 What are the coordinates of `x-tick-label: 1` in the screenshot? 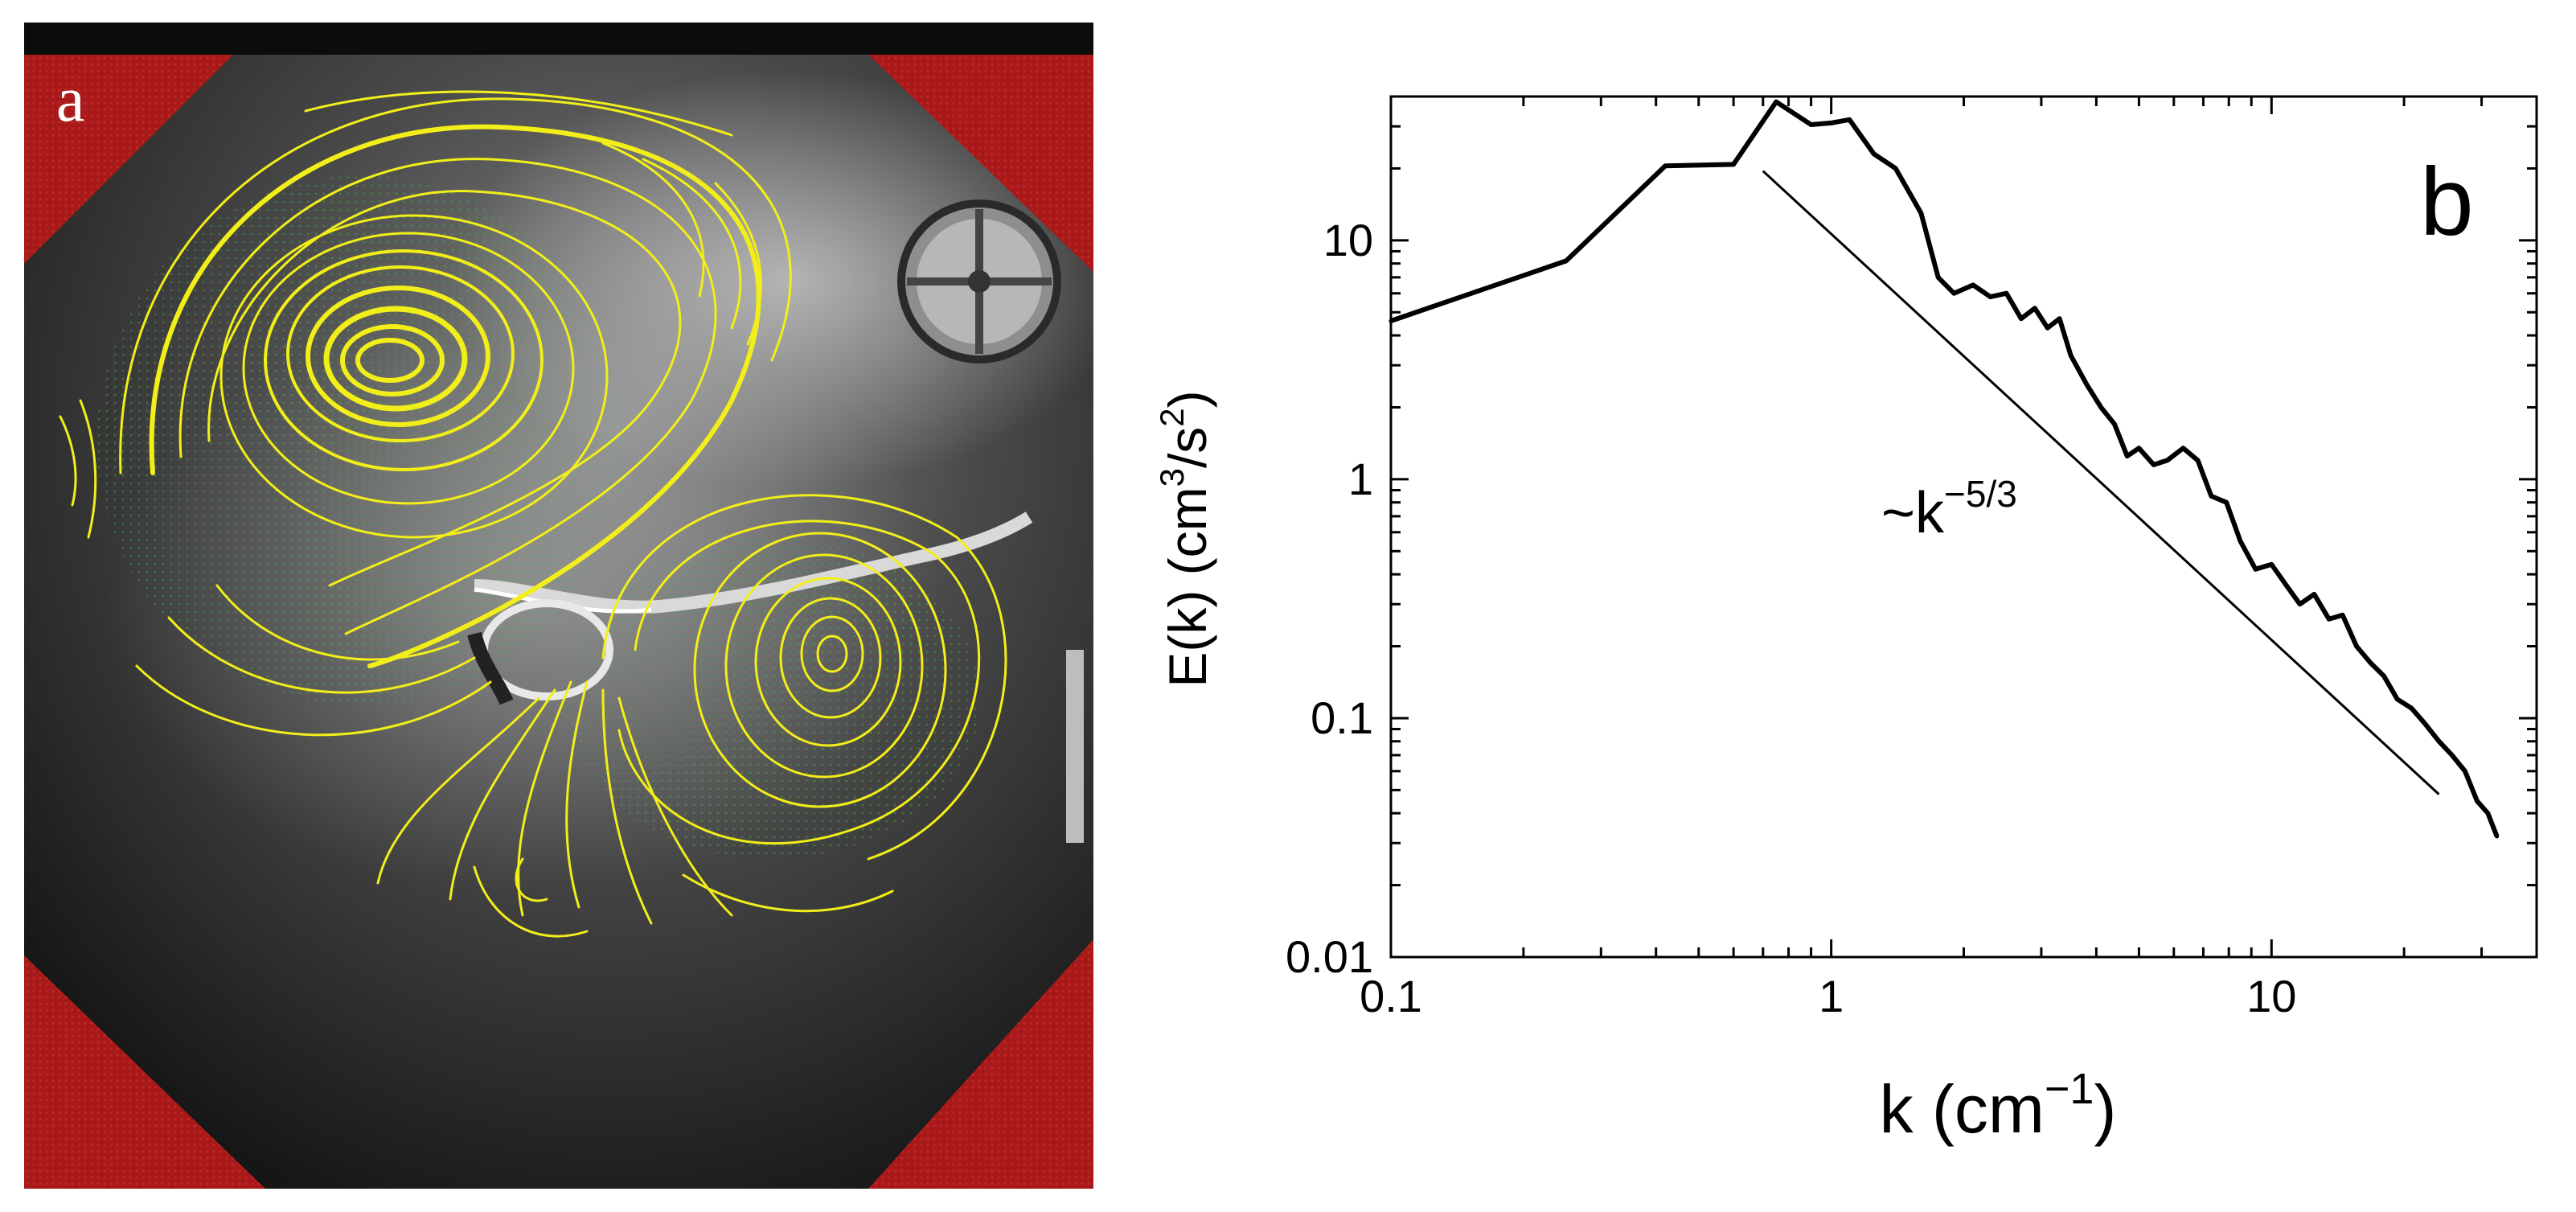 It's located at (1831, 996).